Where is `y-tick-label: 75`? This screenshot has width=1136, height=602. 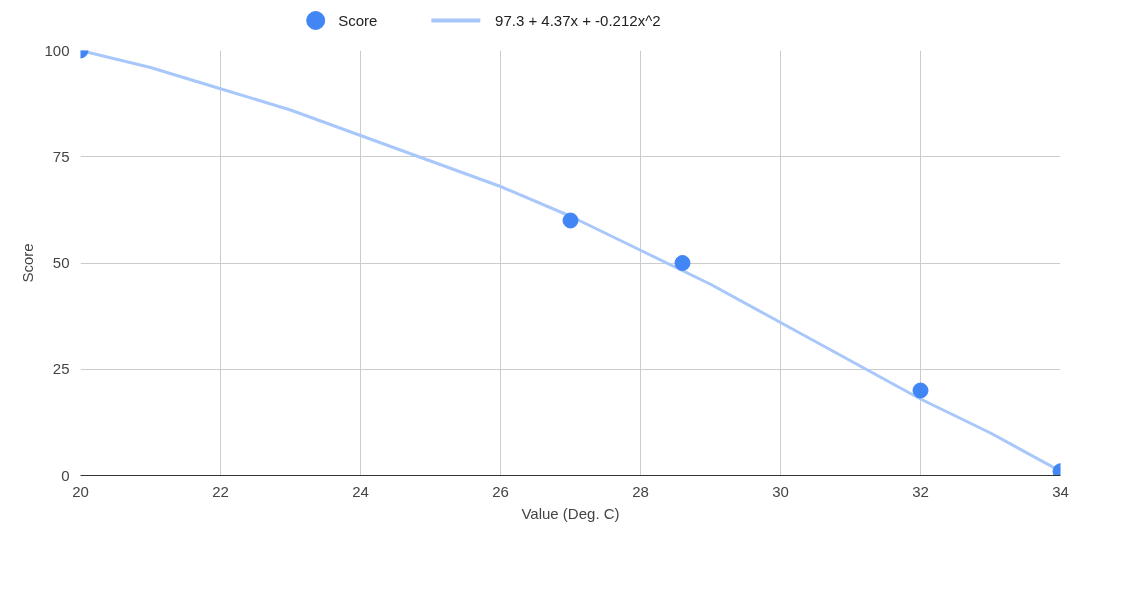
y-tick-label: 75 is located at coordinates (61, 156).